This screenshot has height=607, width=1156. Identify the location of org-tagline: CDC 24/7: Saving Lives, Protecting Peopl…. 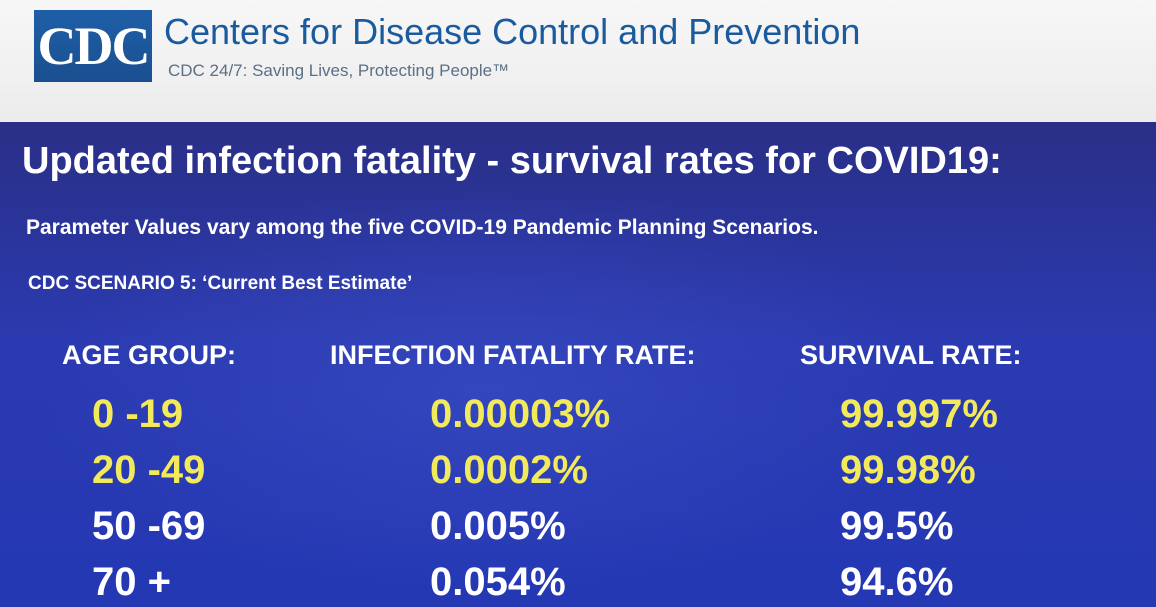
(339, 70).